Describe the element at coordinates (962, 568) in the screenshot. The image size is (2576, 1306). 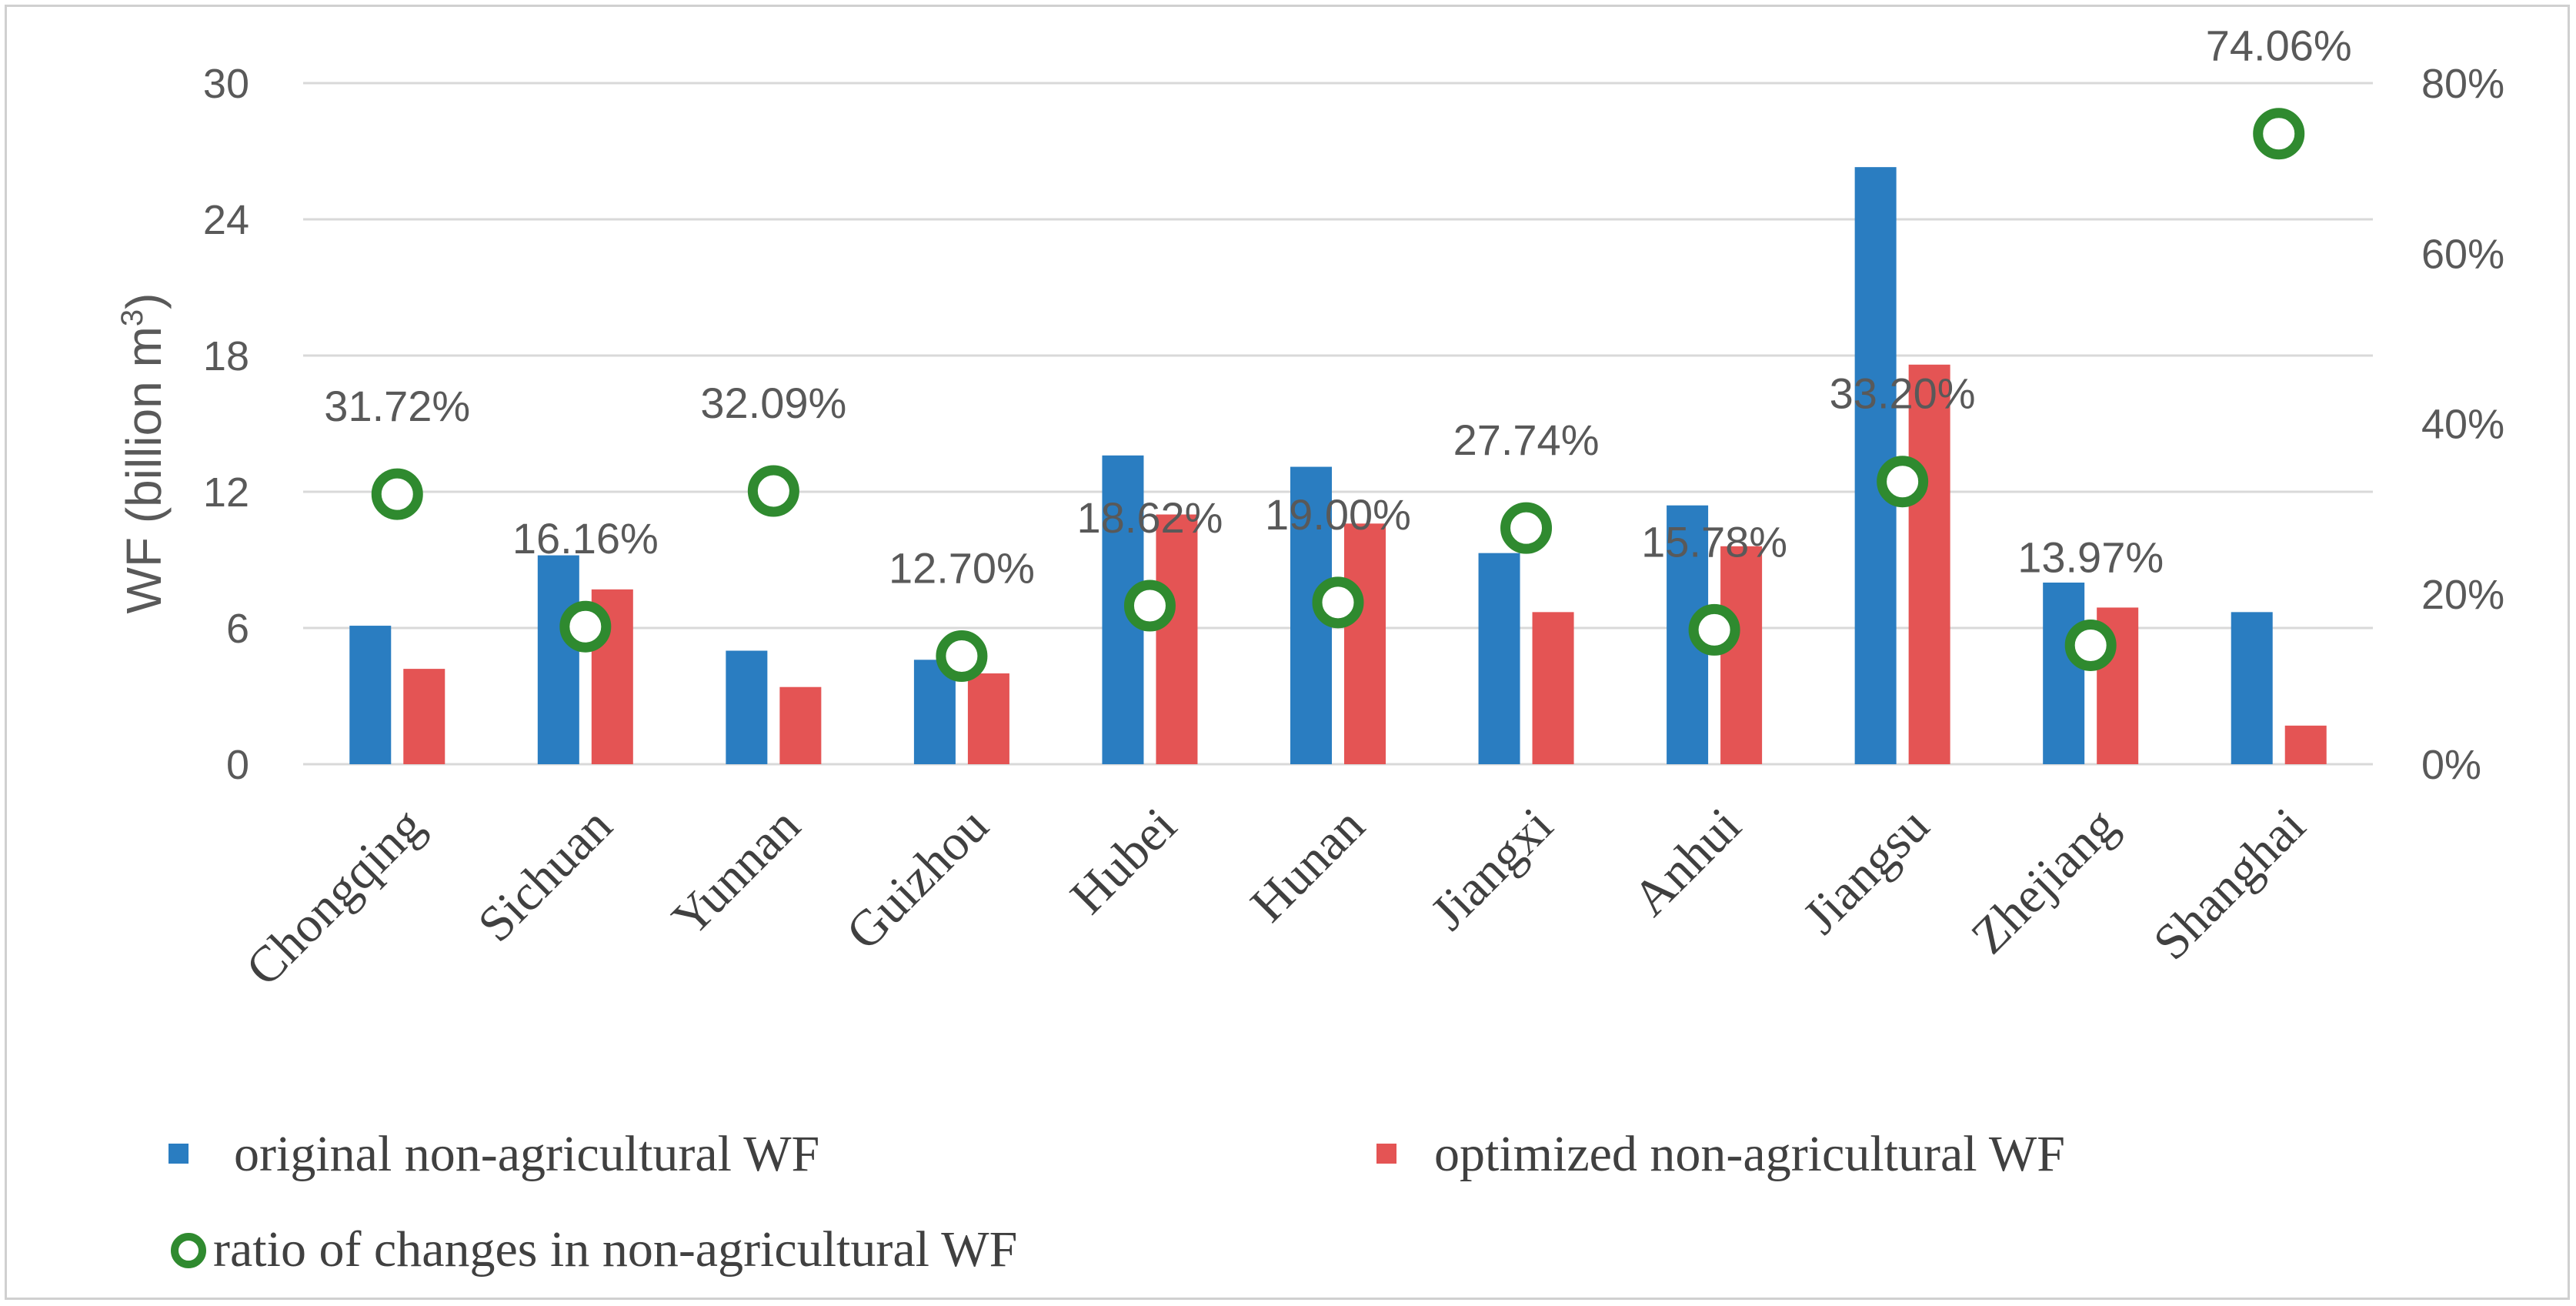
I see `data-label-guizhou: 12.70%` at that location.